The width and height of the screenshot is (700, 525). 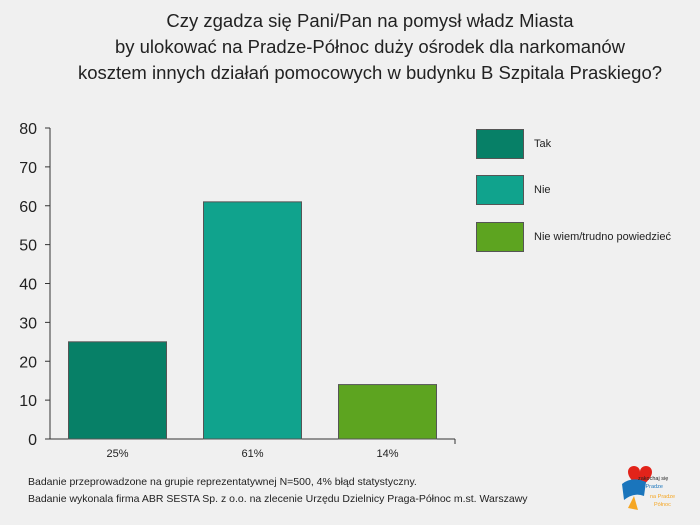 What do you see at coordinates (28, 401) in the screenshot?
I see `y-tick-label: 10` at bounding box center [28, 401].